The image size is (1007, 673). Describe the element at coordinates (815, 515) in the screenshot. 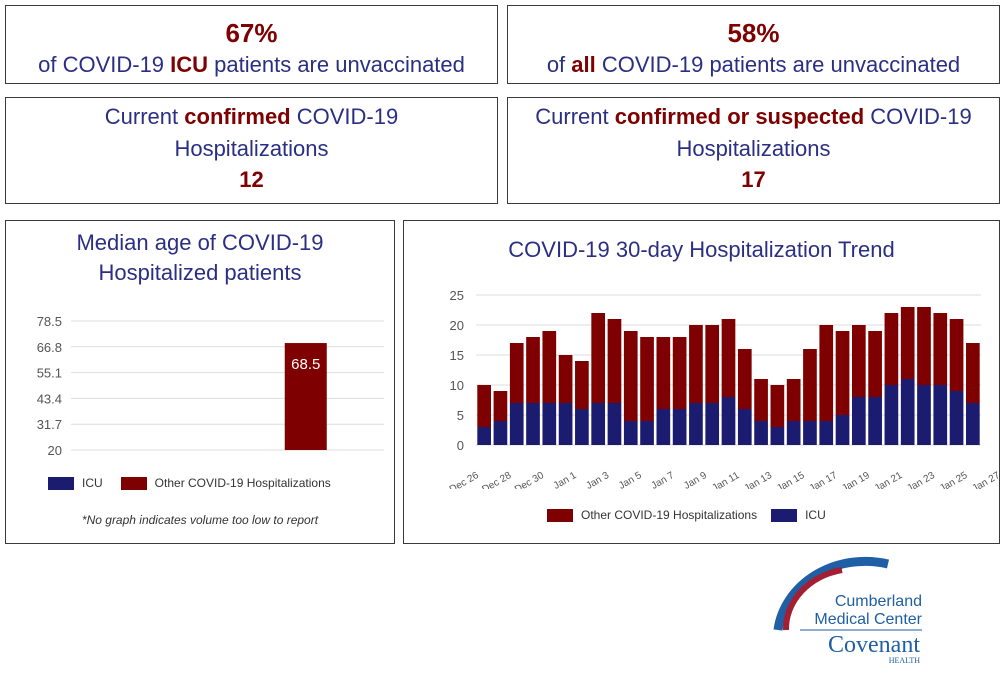

I see `legend-label-icu: ICU` at that location.